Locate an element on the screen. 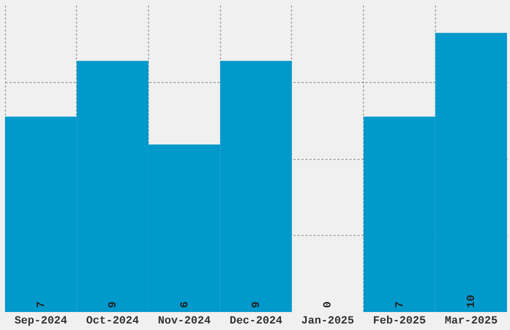  x-tick-label: Jan-2025 is located at coordinates (328, 322).